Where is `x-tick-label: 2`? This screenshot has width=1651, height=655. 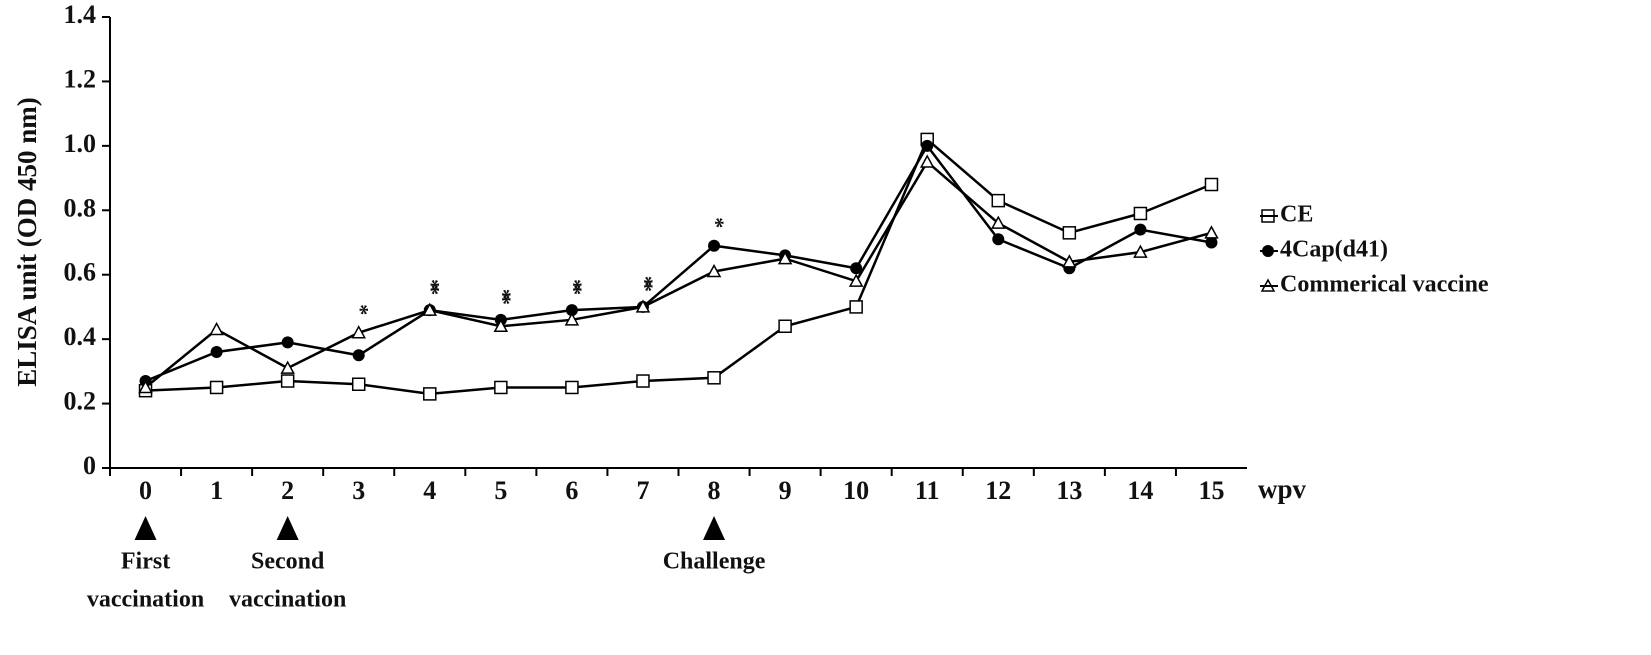 x-tick-label: 2 is located at coordinates (287, 490).